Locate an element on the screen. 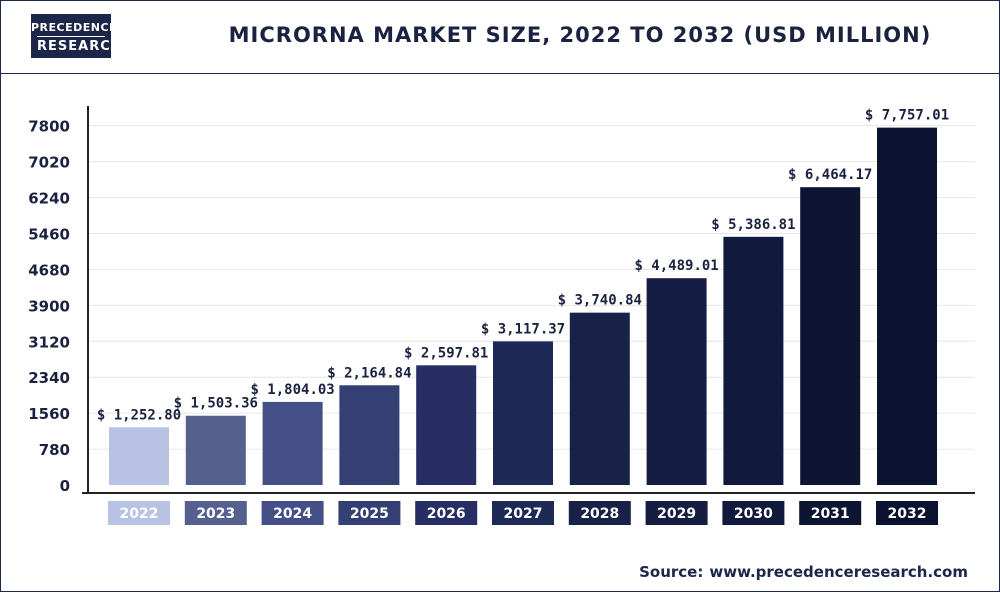  y-tick-label: 780 is located at coordinates (54, 450).